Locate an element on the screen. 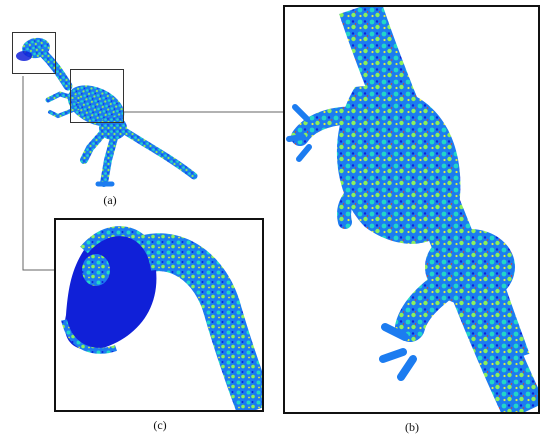 The height and width of the screenshot is (440, 543). caption-b: (b) is located at coordinates (412, 427).